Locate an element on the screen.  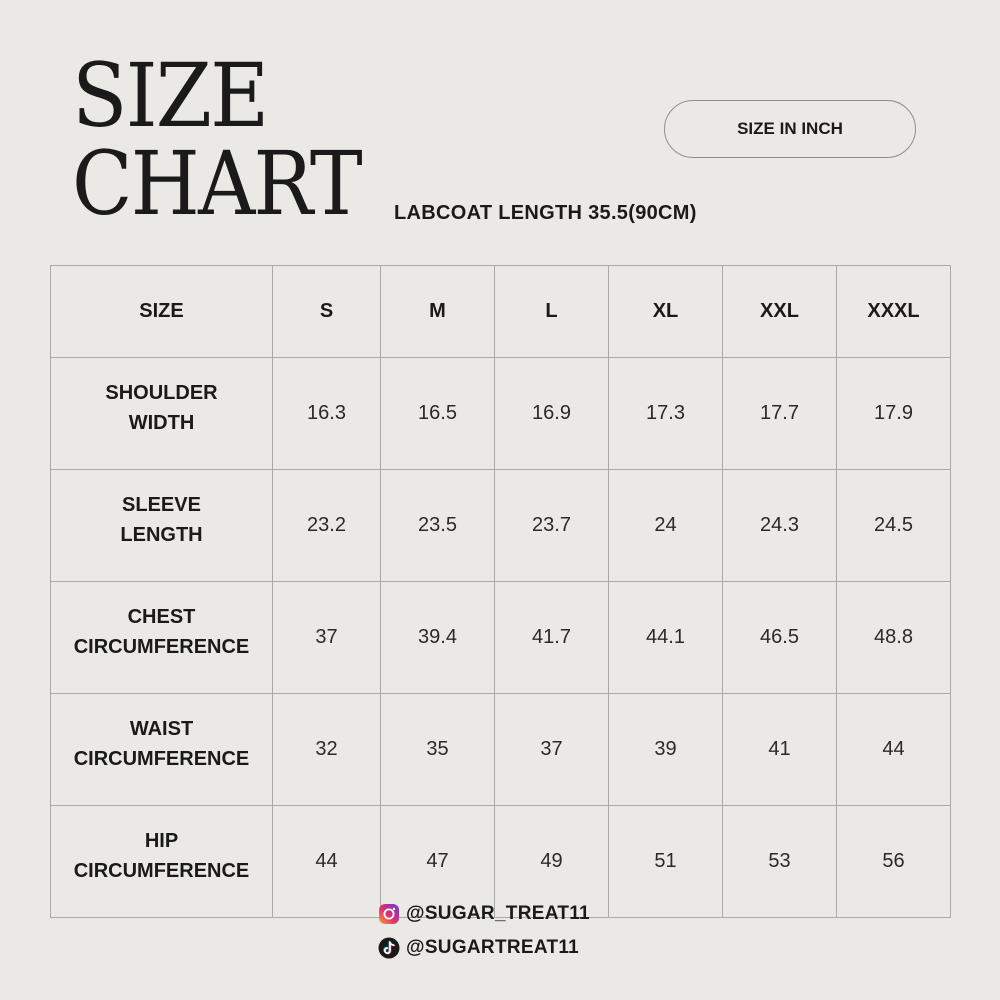
table-cell: 17.9 is located at coordinates (893, 413).